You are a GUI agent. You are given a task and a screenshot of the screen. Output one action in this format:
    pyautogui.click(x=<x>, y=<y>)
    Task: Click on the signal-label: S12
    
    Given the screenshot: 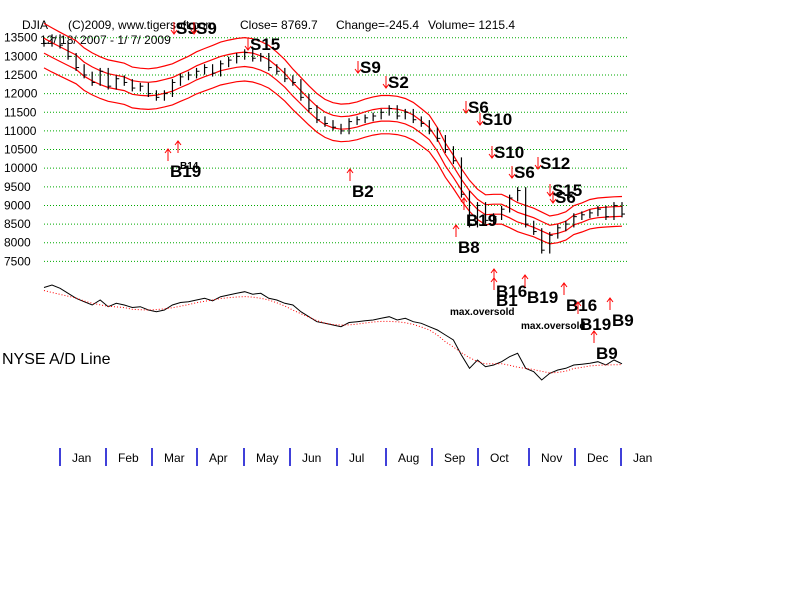 What is the action you would take?
    pyautogui.click(x=555, y=163)
    